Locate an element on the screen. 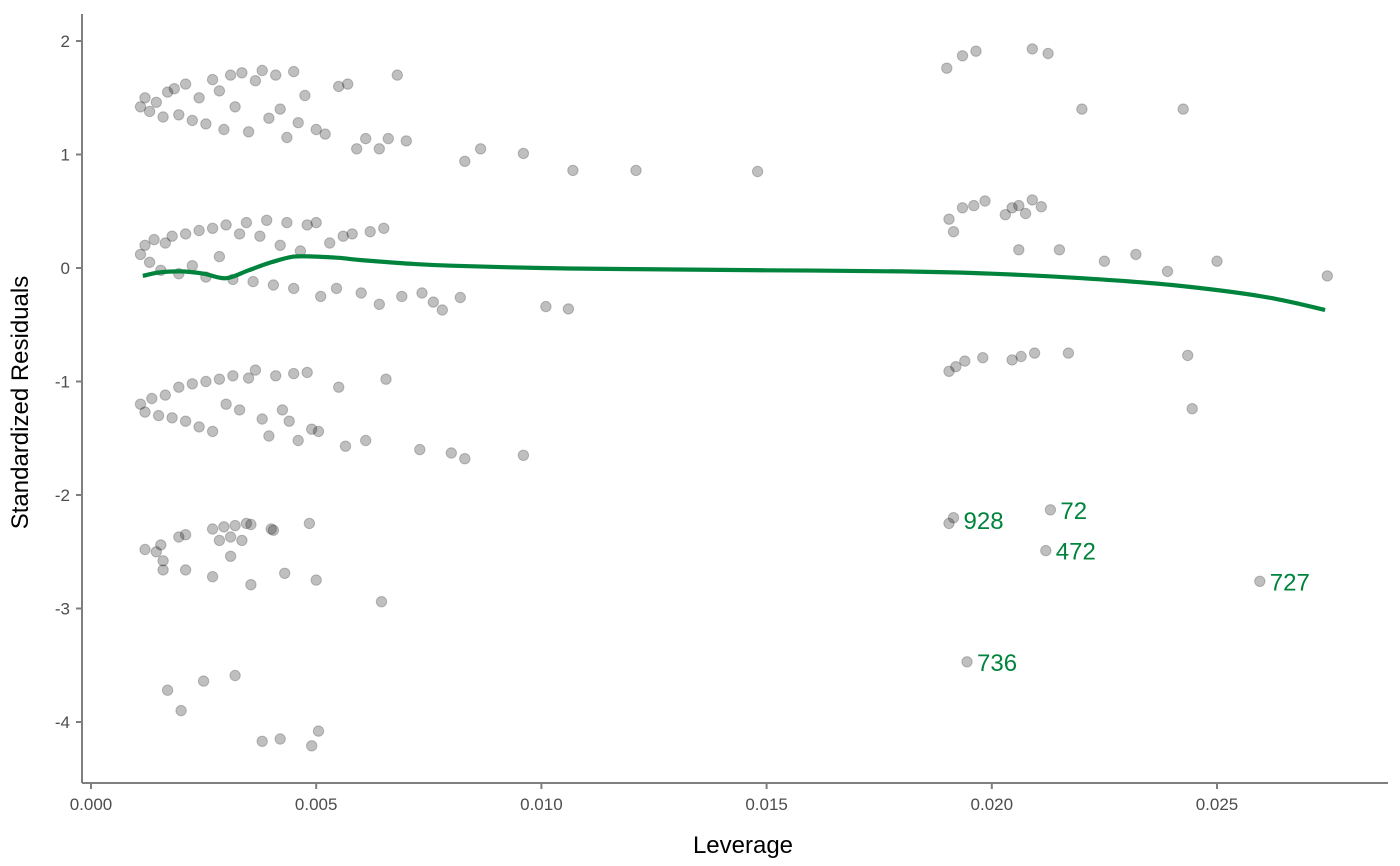  y-tick-label: -1 is located at coordinates (62, 382).